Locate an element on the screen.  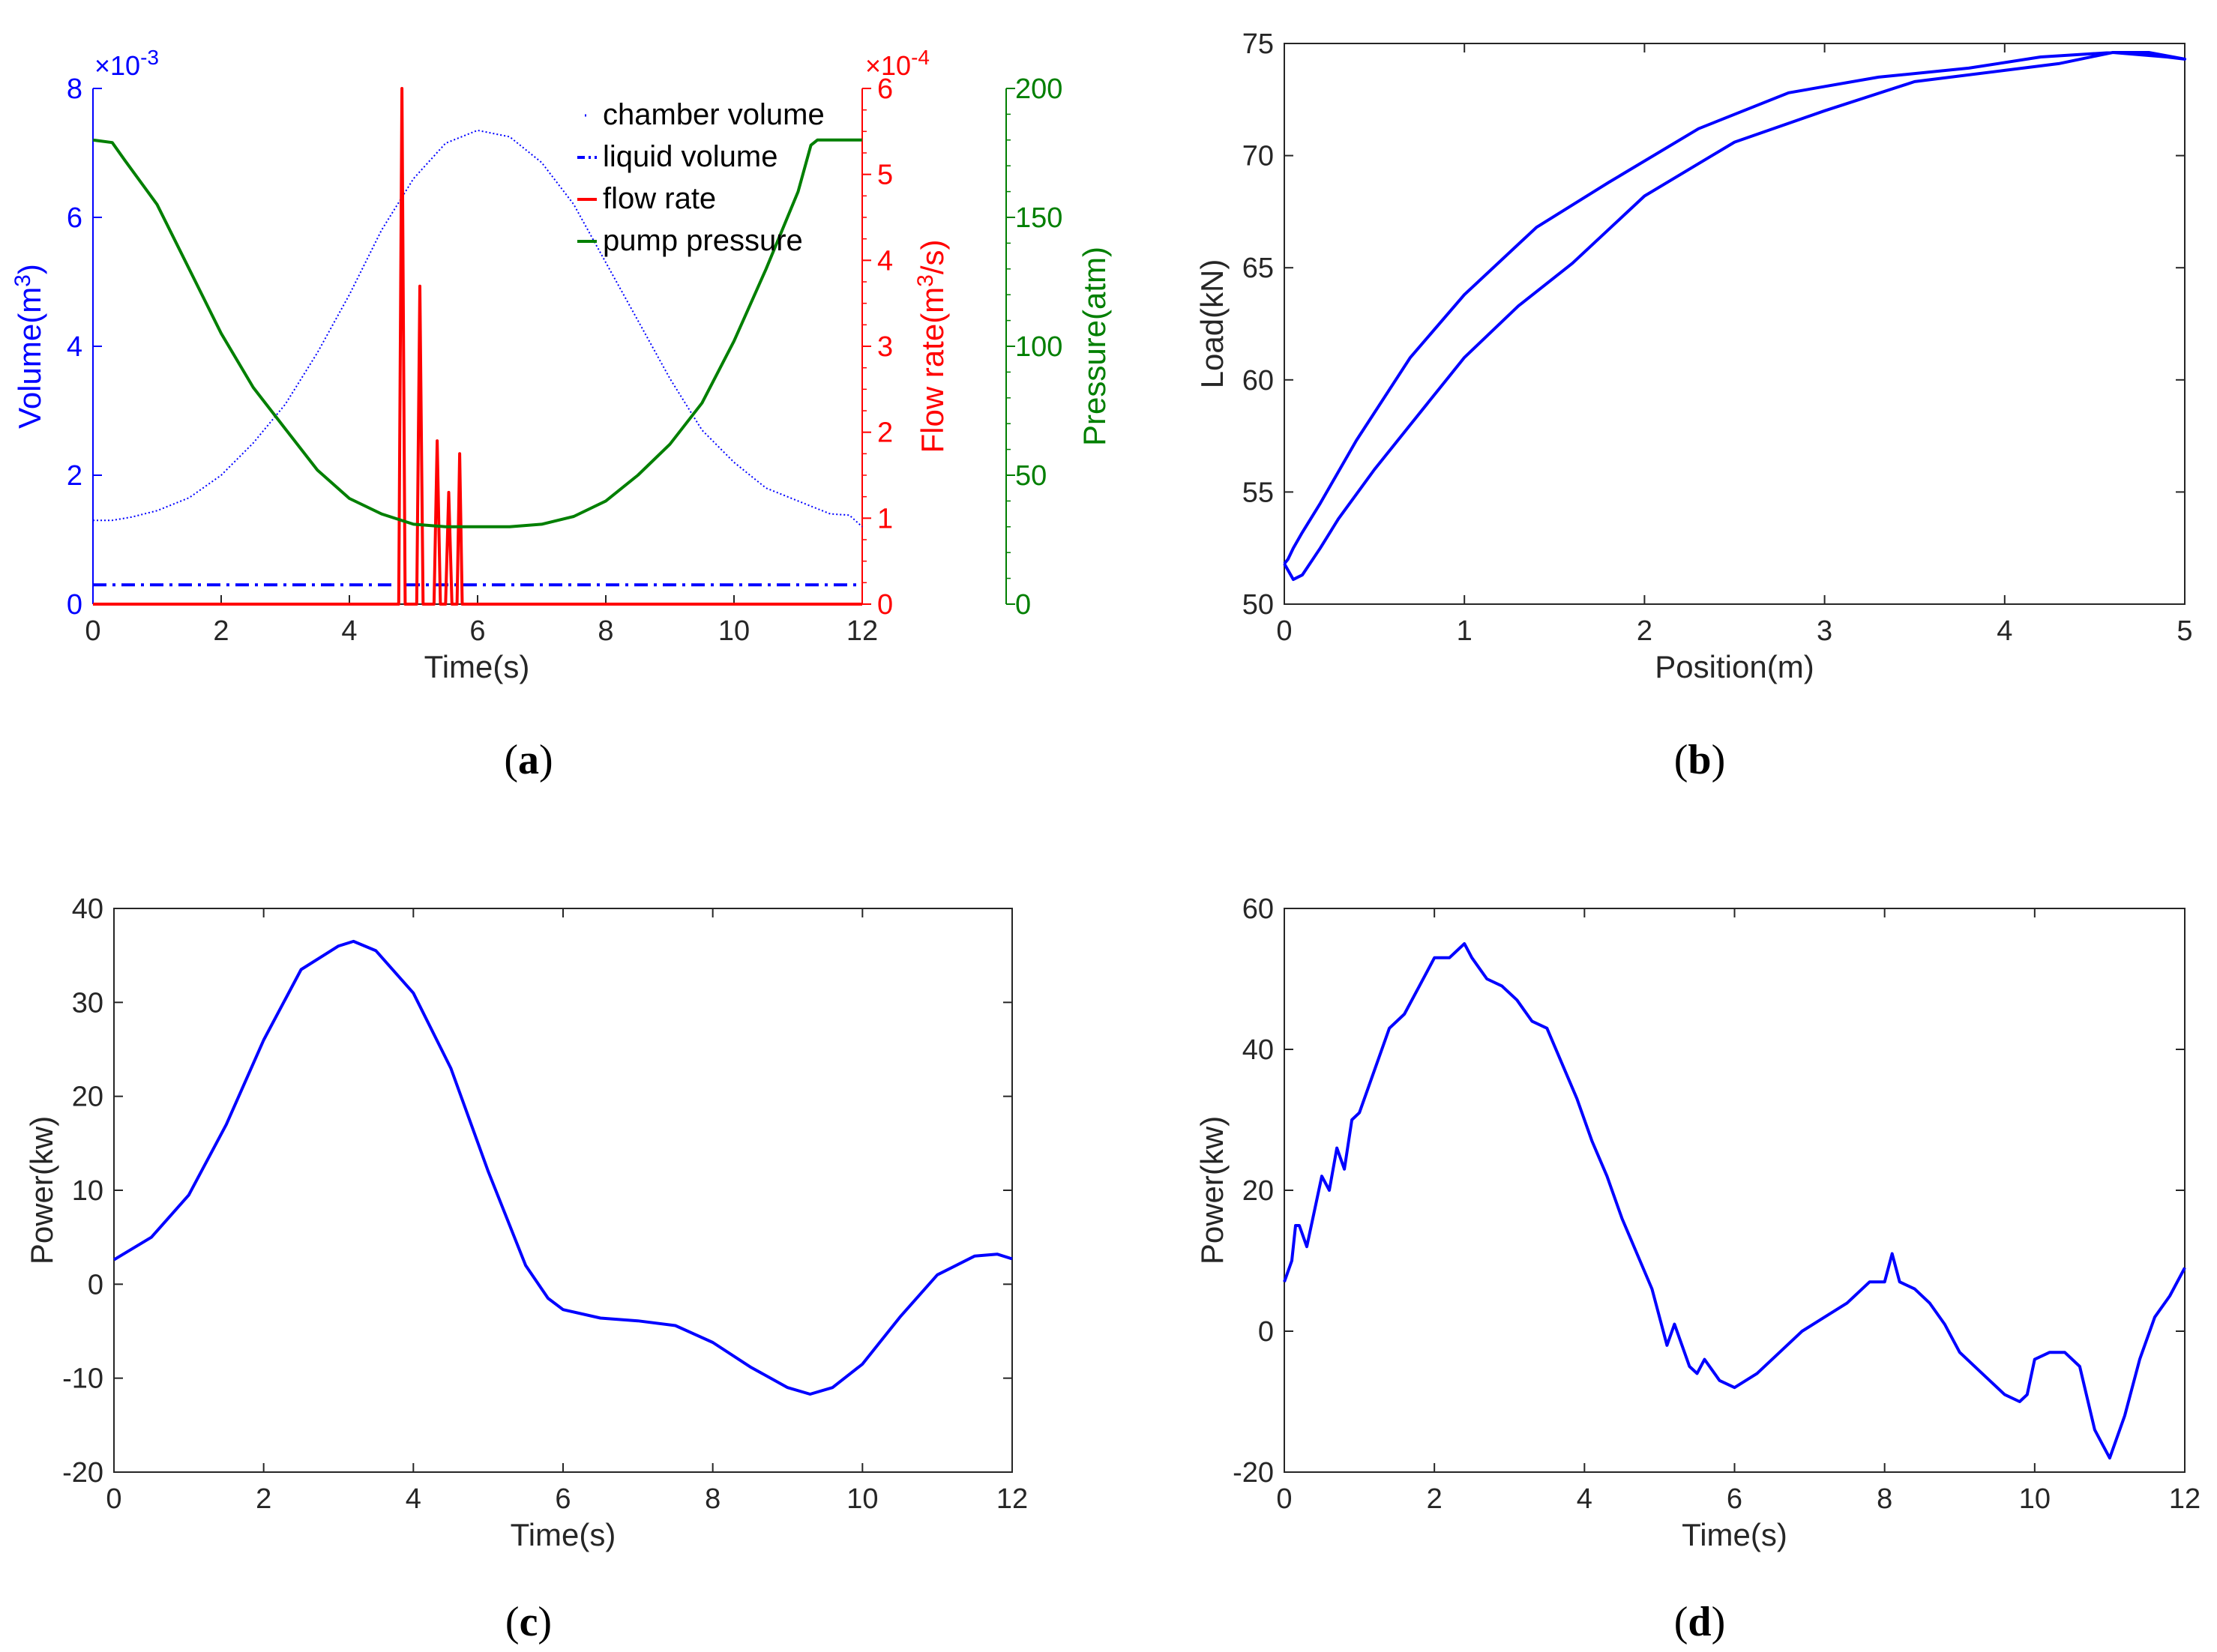
flow-tick-label: 2 is located at coordinates (885, 433).